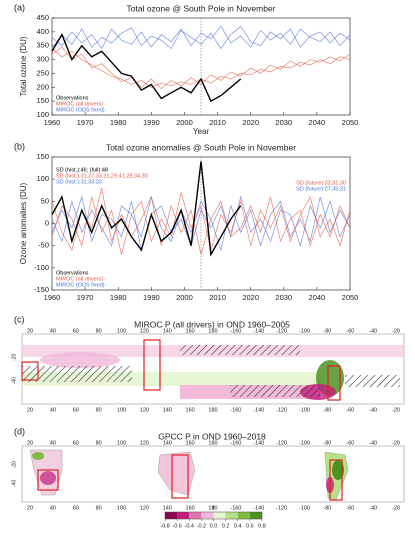 This screenshot has width=415, height=555. Describe the element at coordinates (42, 45) in the screenshot. I see `y-tick-label: 350` at that location.